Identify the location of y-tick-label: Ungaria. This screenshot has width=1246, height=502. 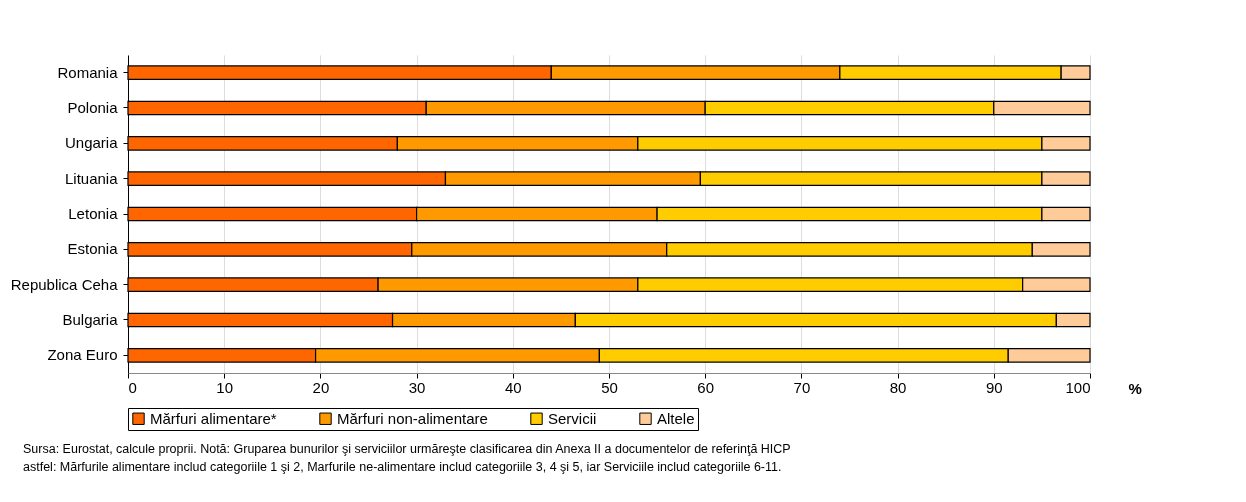
(91, 143).